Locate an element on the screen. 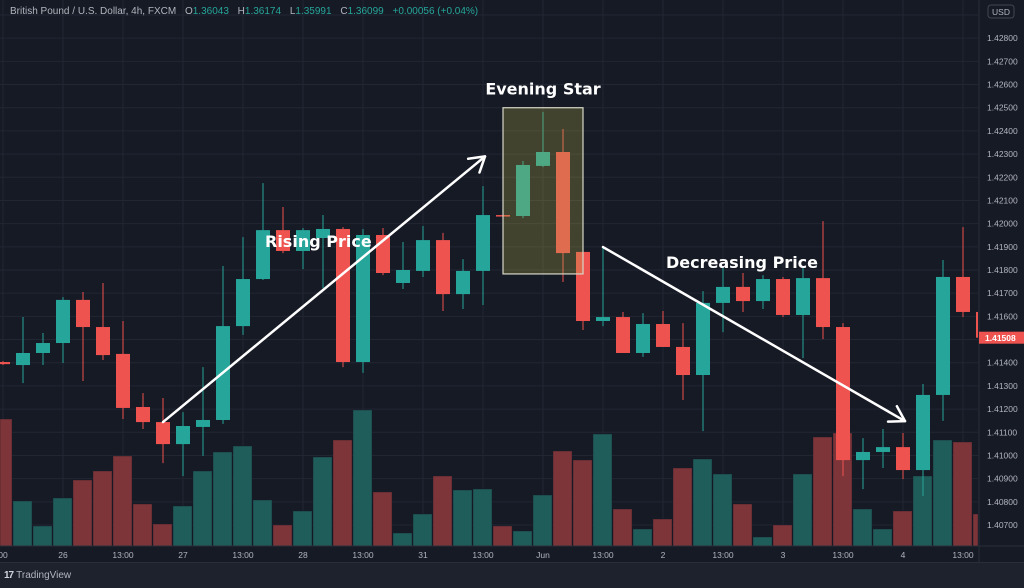 This screenshot has height=588, width=1024. tradingview-logo: 17 TradingView is located at coordinates (37, 575).